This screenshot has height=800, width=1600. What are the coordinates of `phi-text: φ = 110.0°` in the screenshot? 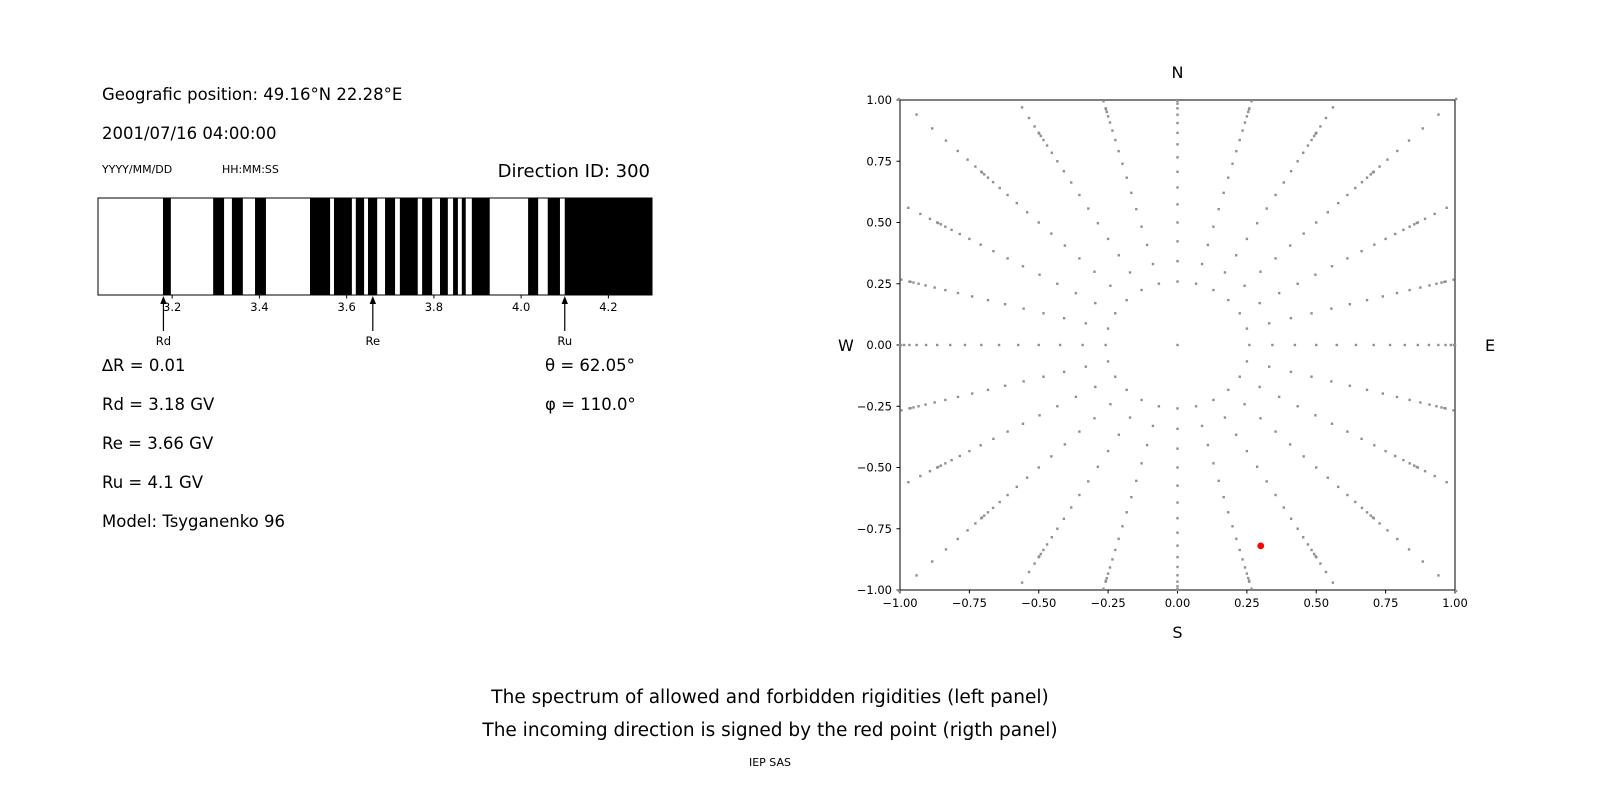 It's located at (590, 404).